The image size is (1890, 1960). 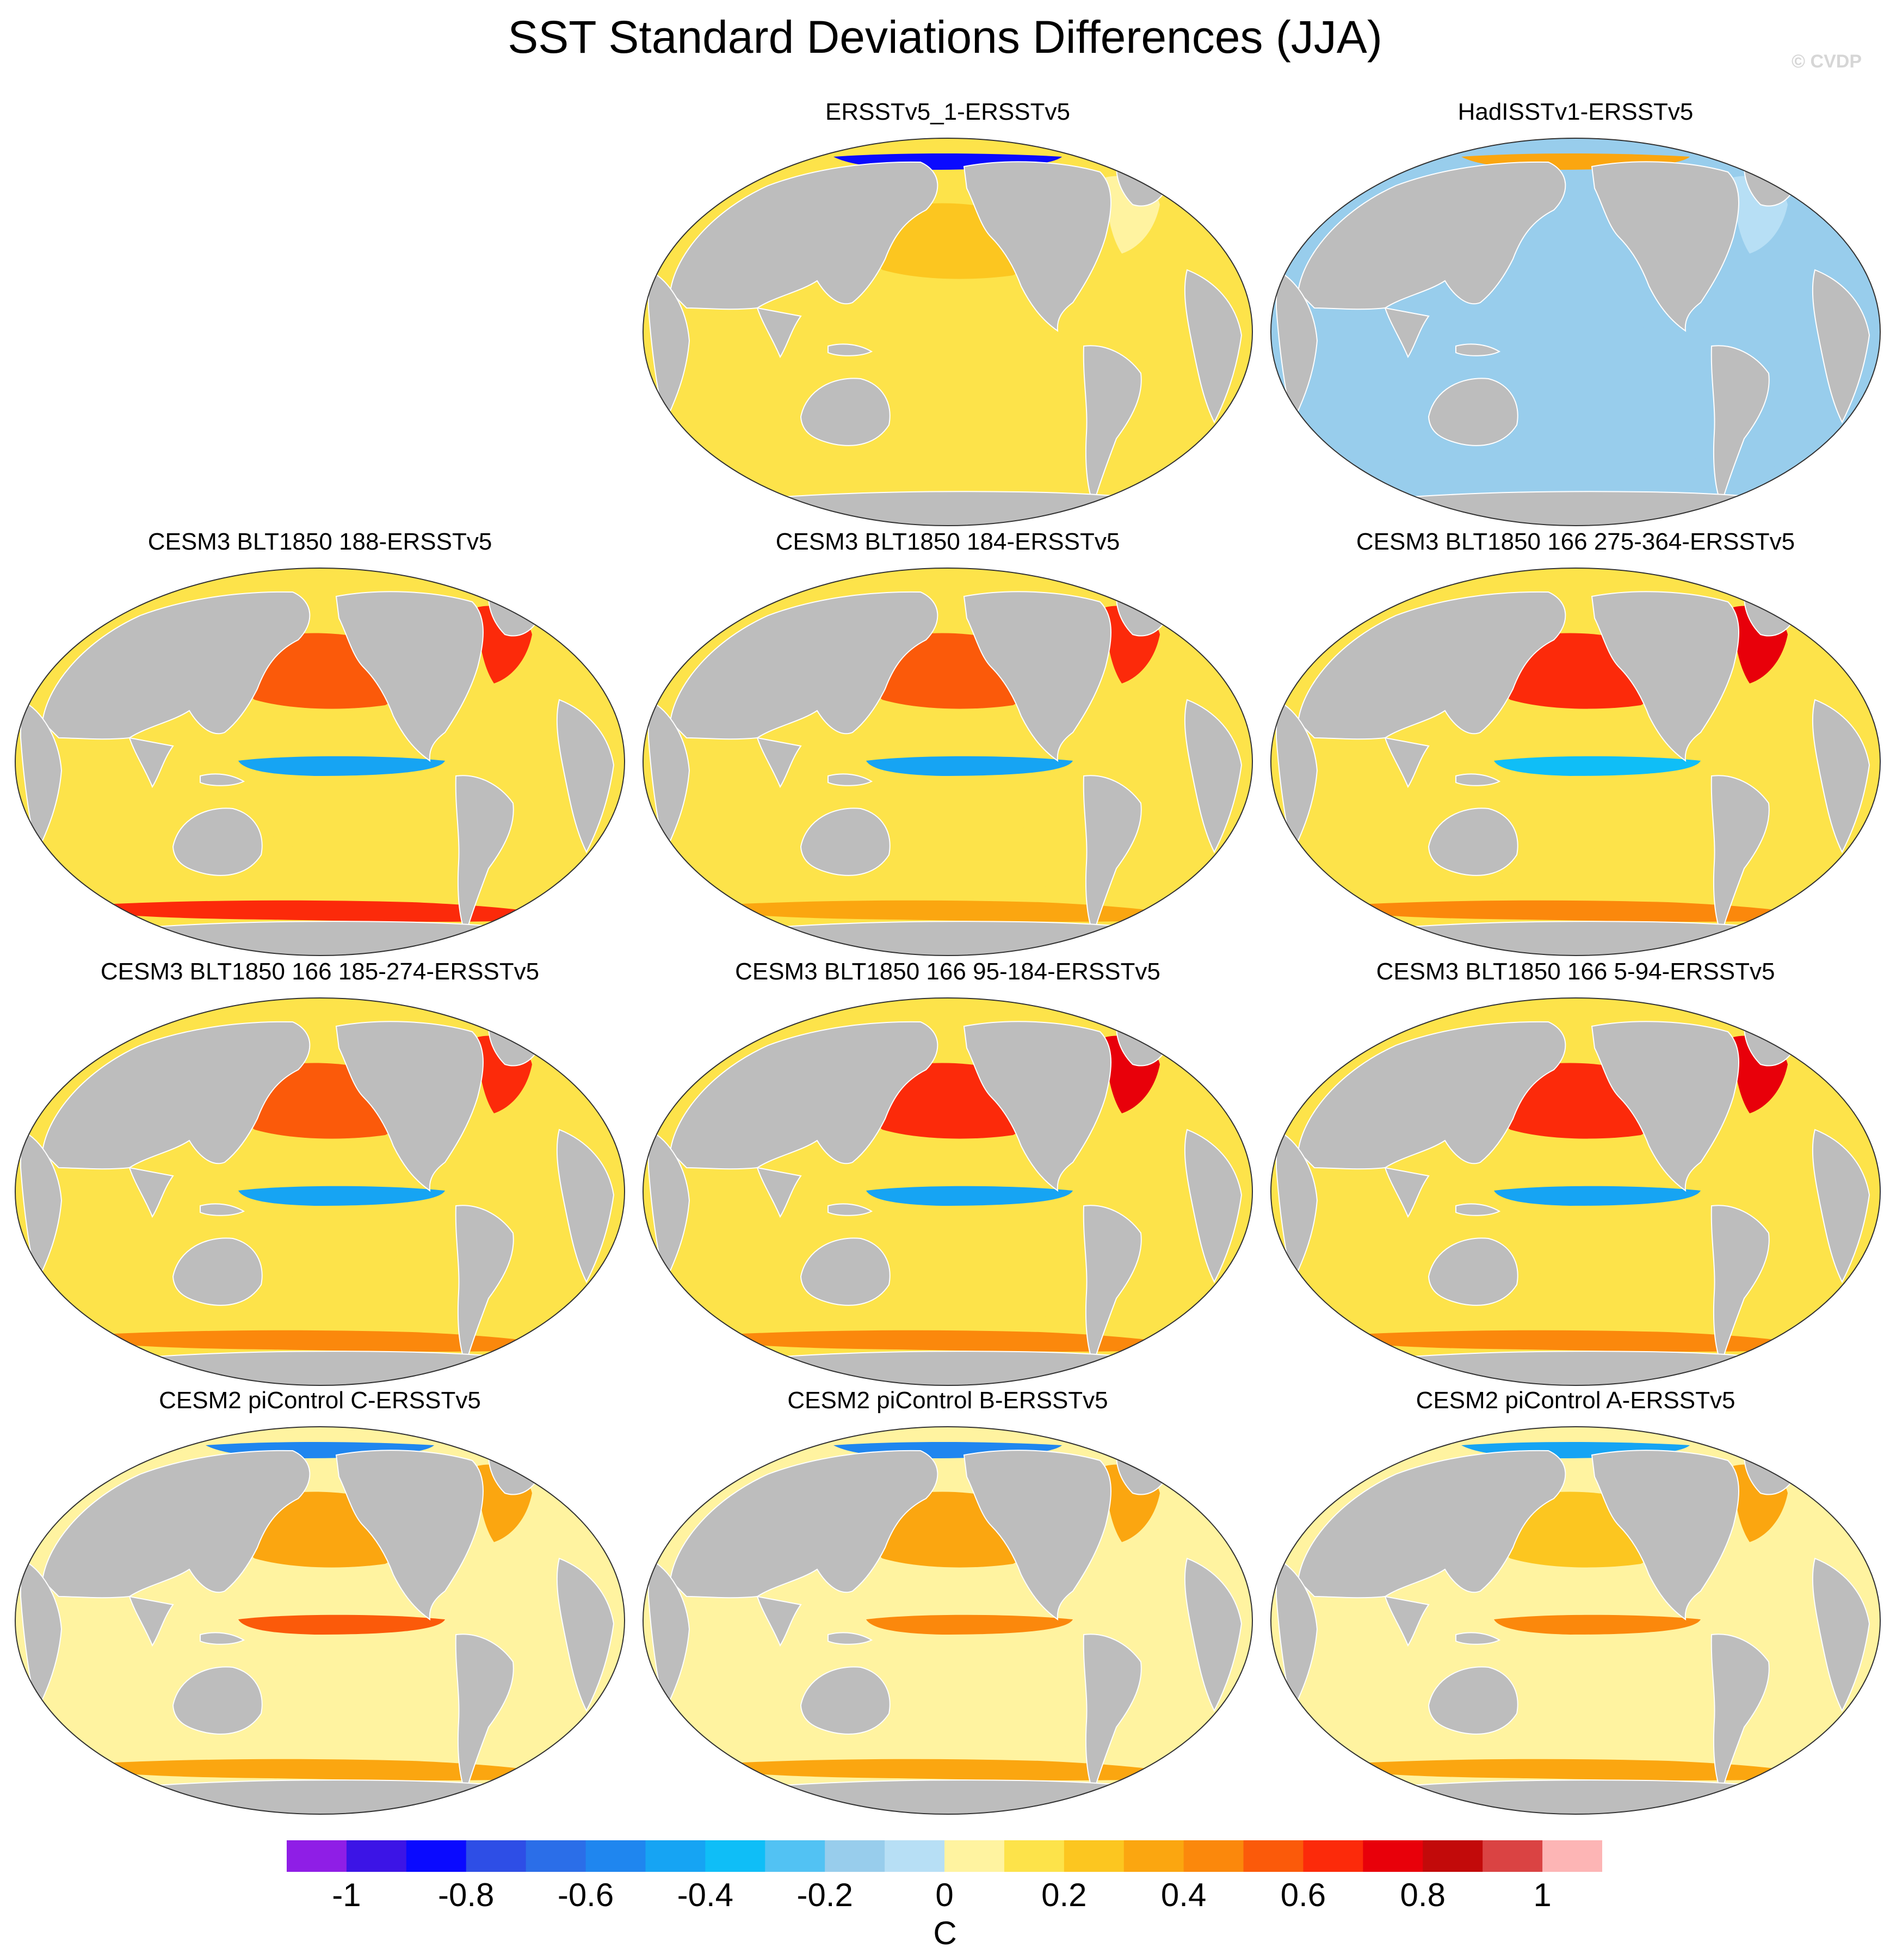 I want to click on map-panel: CESM3 BLT1850 184-ERSSTv5, so click(x=948, y=747).